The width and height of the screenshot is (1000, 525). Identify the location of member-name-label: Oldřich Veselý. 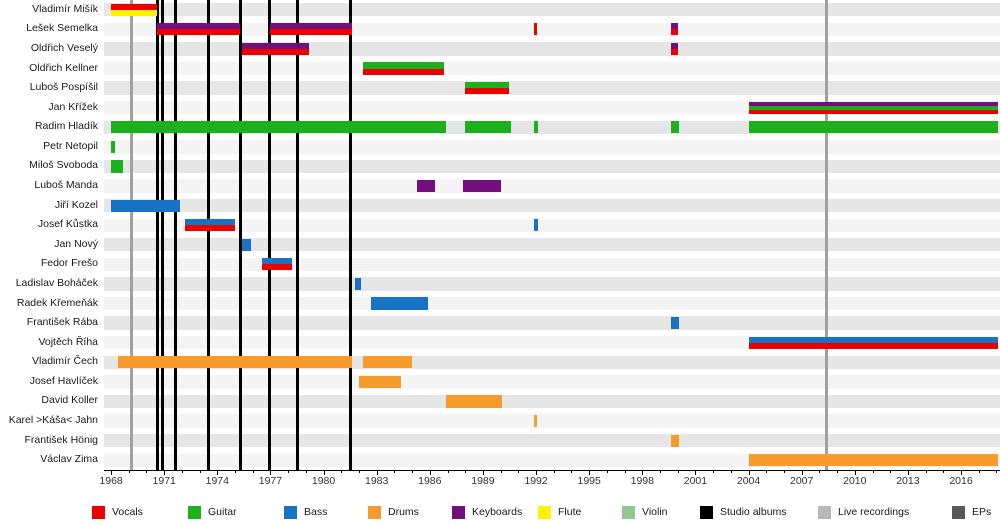
(64, 47).